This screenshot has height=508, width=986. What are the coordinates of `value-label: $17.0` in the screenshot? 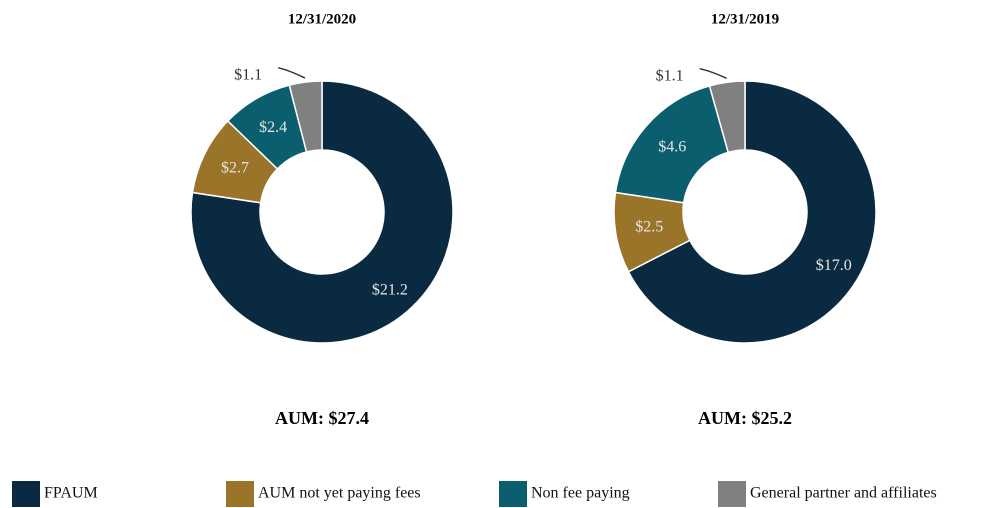 It's located at (834, 265).